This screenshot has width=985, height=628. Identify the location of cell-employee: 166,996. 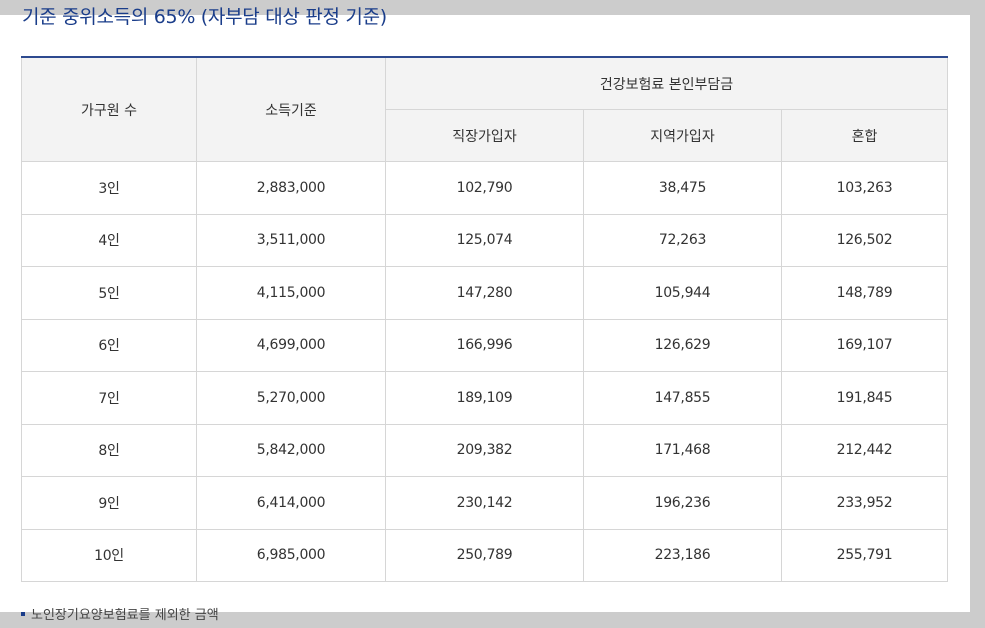
(484, 345).